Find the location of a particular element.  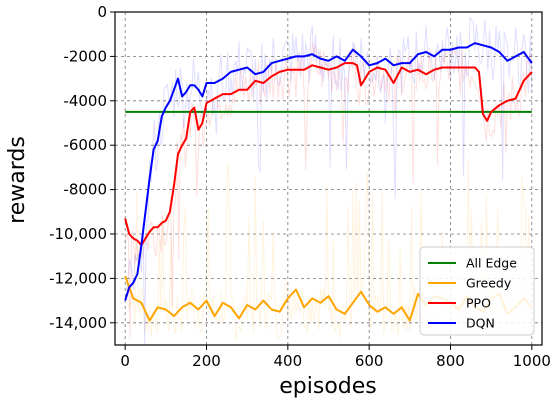

legend-label: PPO is located at coordinates (478, 303).